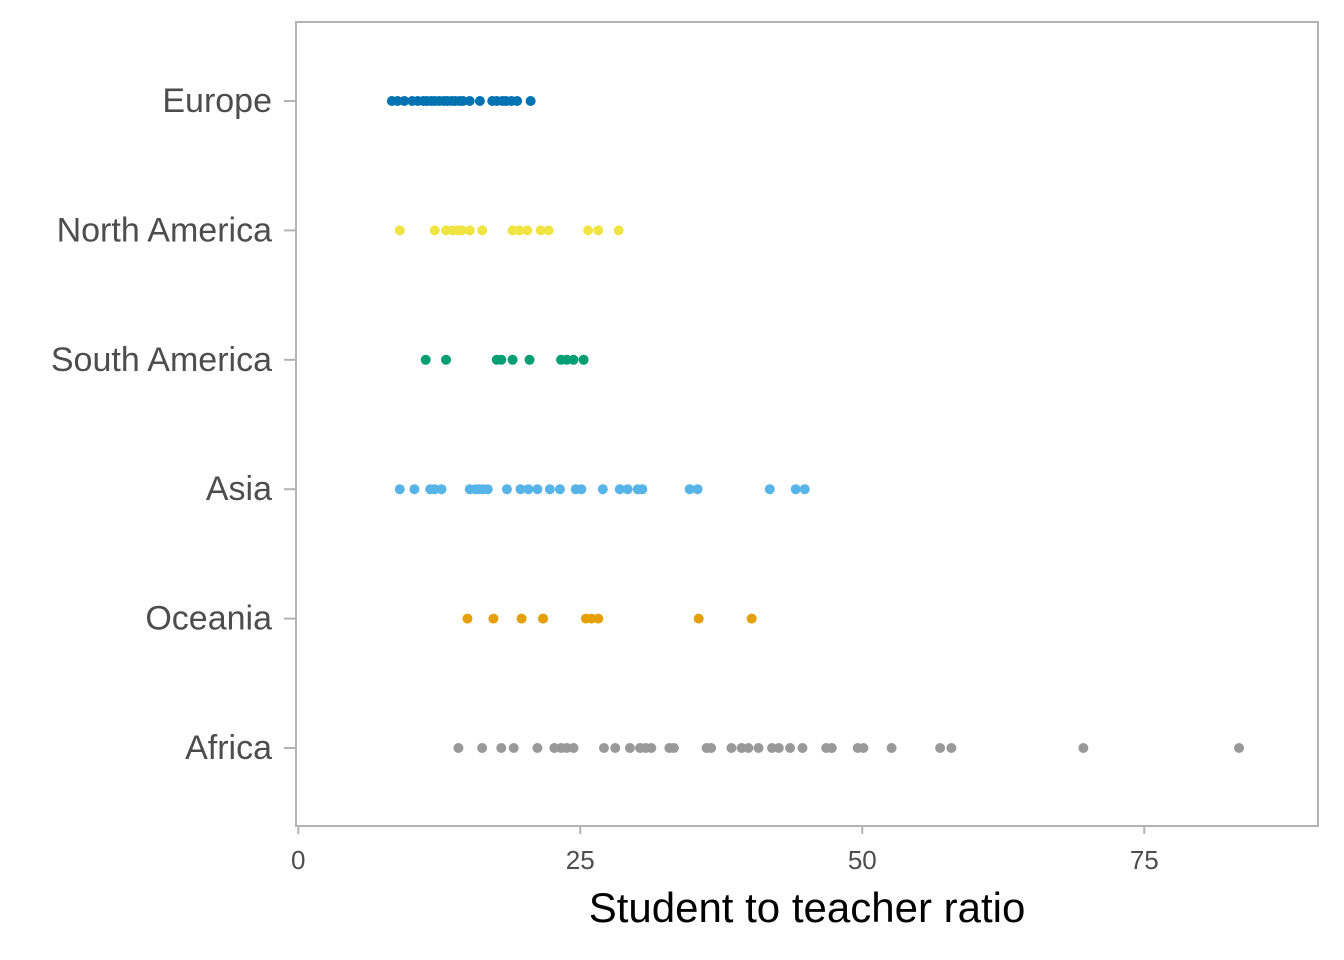 The height and width of the screenshot is (960, 1344). I want to click on y-tick-label: South America, so click(161, 360).